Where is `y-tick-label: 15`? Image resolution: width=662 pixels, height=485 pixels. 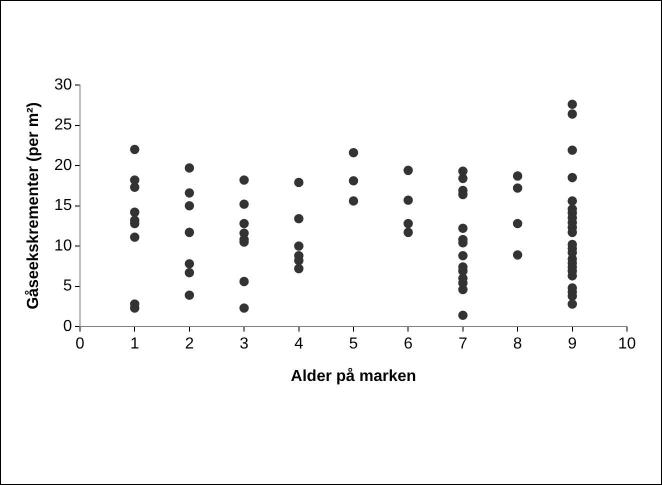
y-tick-label: 15 is located at coordinates (63, 205).